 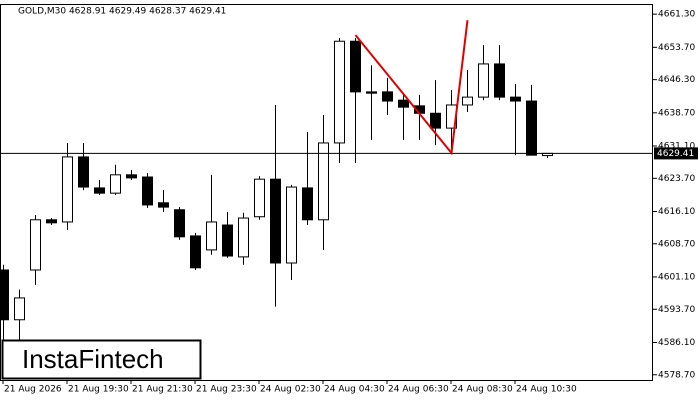 What do you see at coordinates (93, 359) in the screenshot?
I see `logo: InstaFintech` at bounding box center [93, 359].